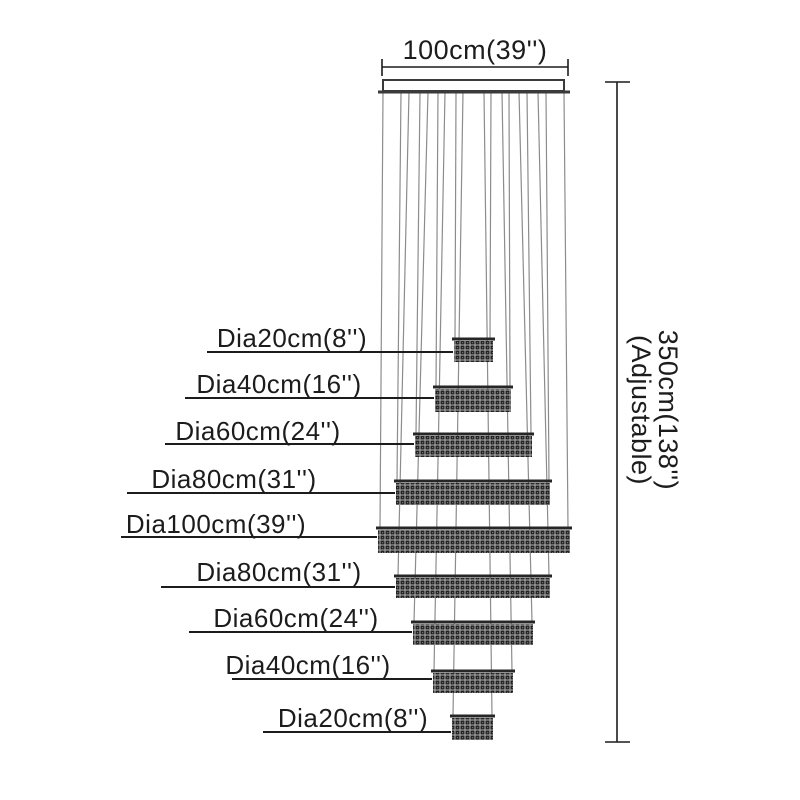  What do you see at coordinates (475, 50) in the screenshot?
I see `top-width-label: 100cm(39'')` at bounding box center [475, 50].